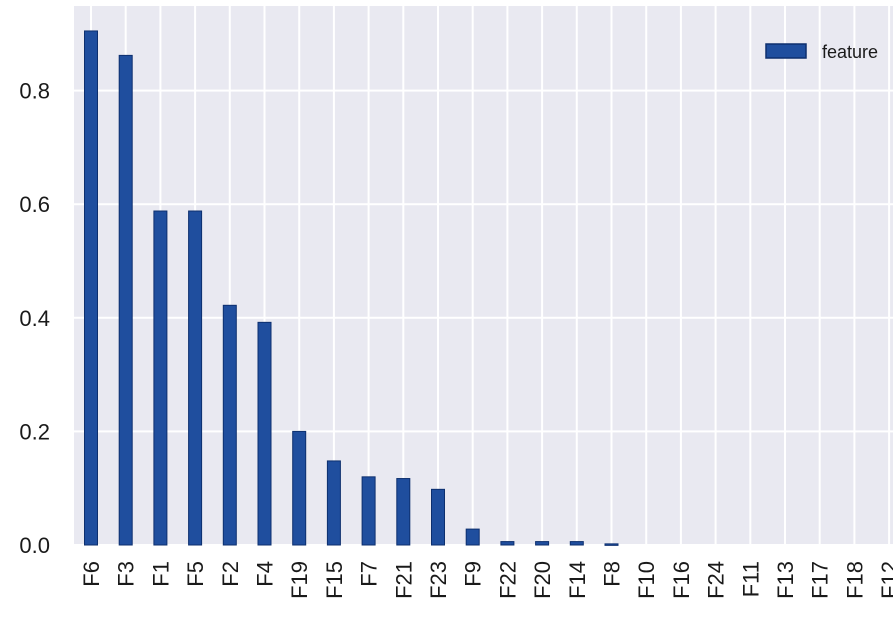 This screenshot has height=622, width=893. What do you see at coordinates (160, 378) in the screenshot?
I see `bar-f1` at bounding box center [160, 378].